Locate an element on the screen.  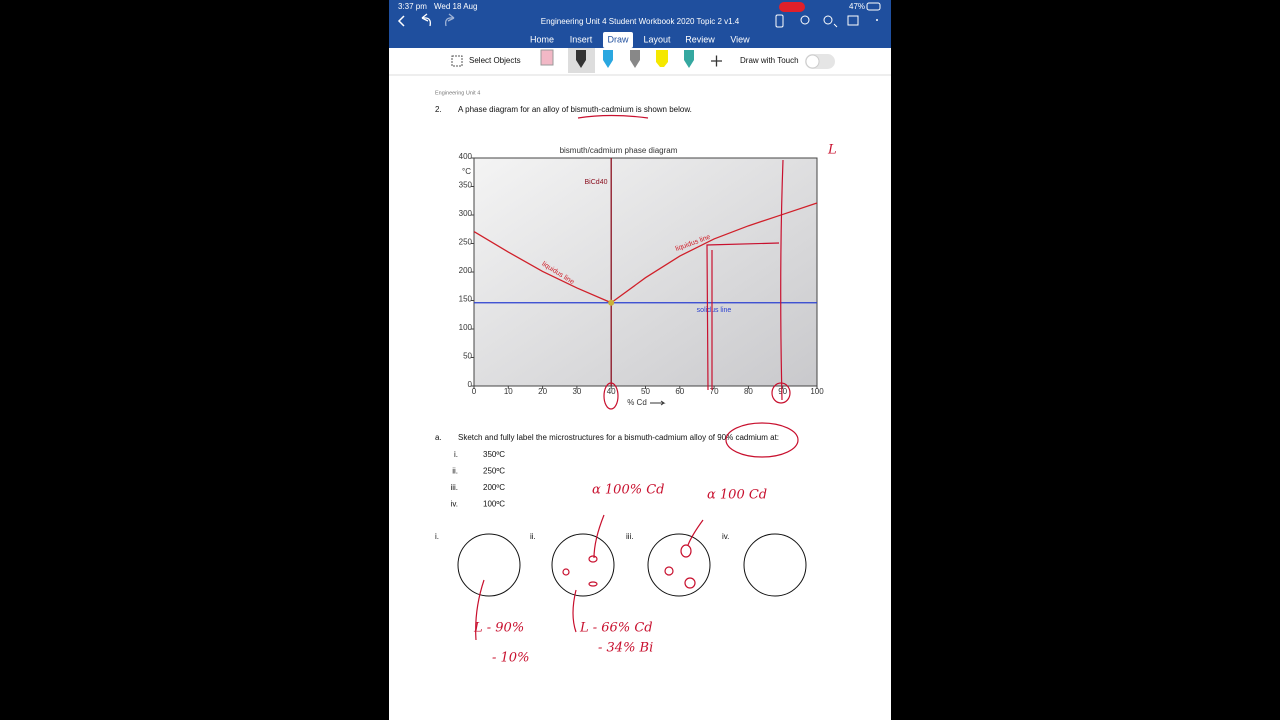
circle-label: ii. is located at coordinates (533, 536).